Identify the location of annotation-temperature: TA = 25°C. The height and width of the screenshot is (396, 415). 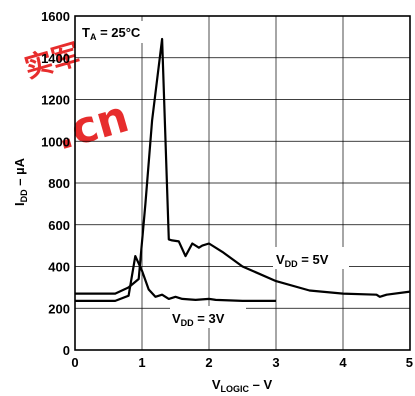
(111, 33).